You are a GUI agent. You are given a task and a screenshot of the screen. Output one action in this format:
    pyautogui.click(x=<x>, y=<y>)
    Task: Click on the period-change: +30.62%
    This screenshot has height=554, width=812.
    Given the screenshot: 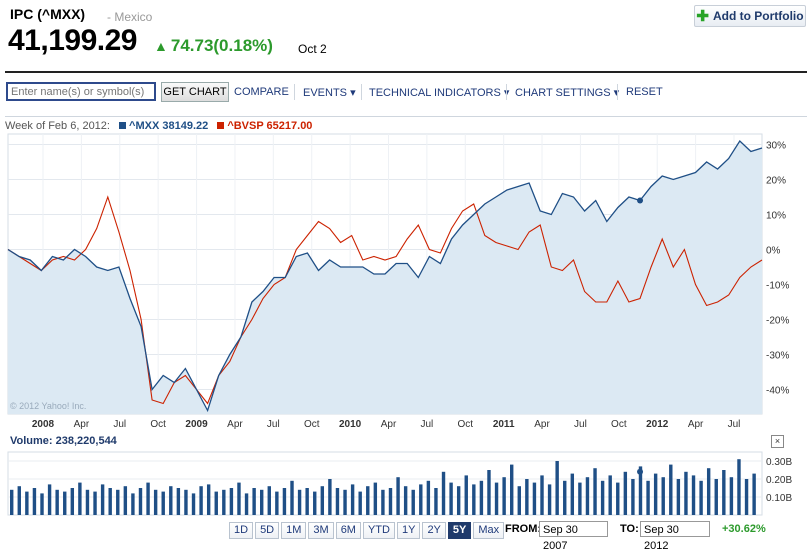 What is the action you would take?
    pyautogui.click(x=744, y=529)
    